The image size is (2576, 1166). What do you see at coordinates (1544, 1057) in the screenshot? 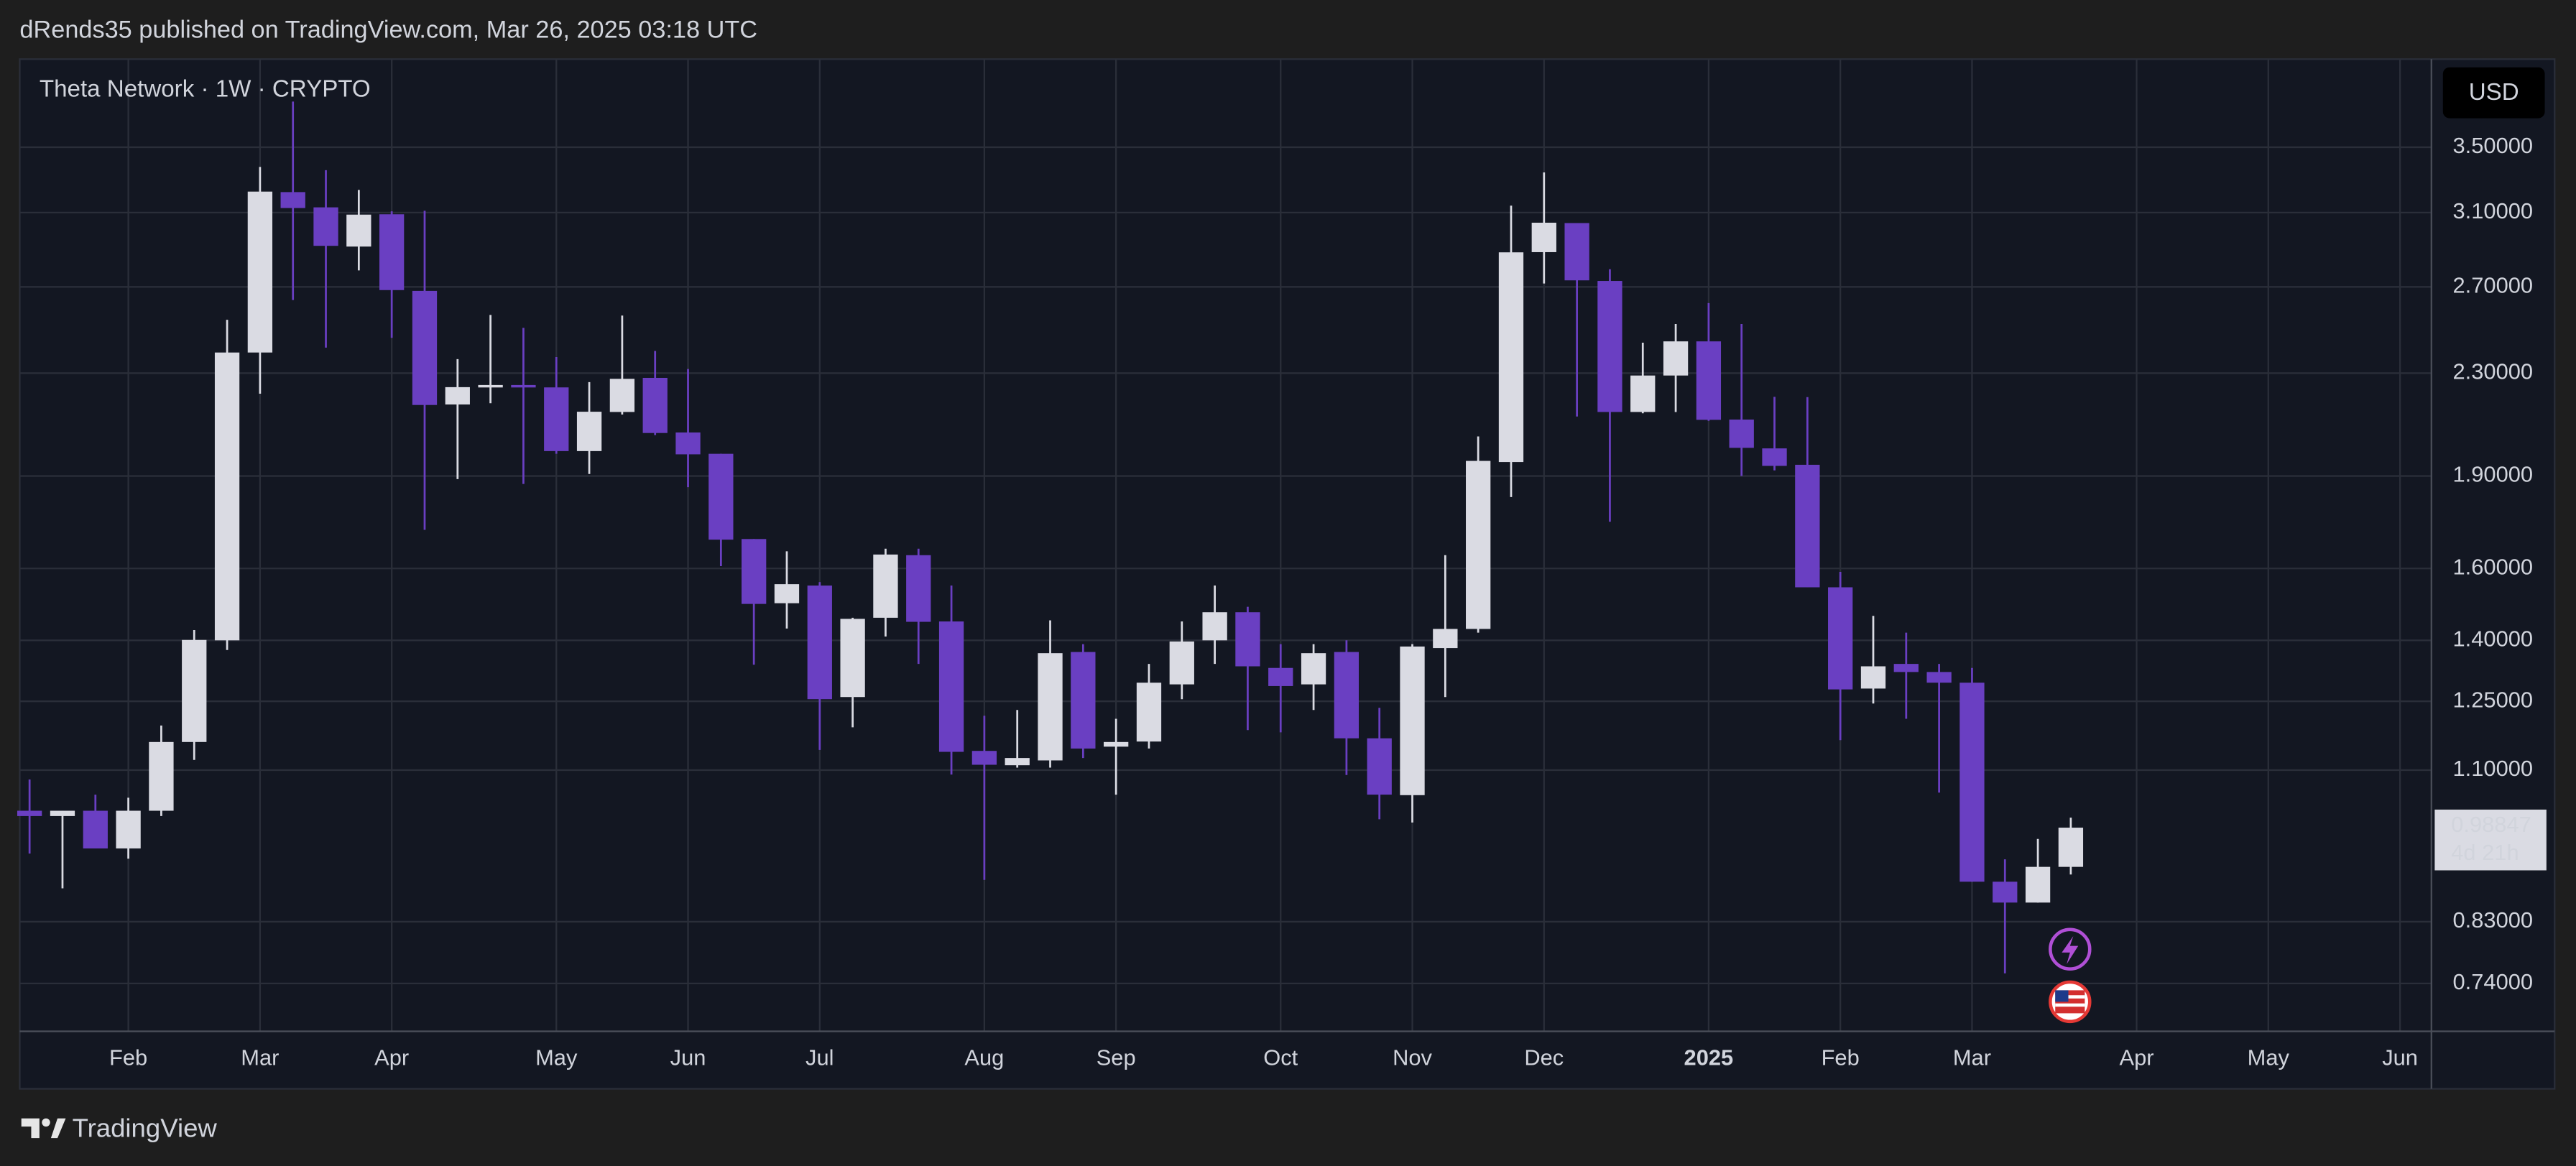
I see `x-tick-label: Dec` at bounding box center [1544, 1057].